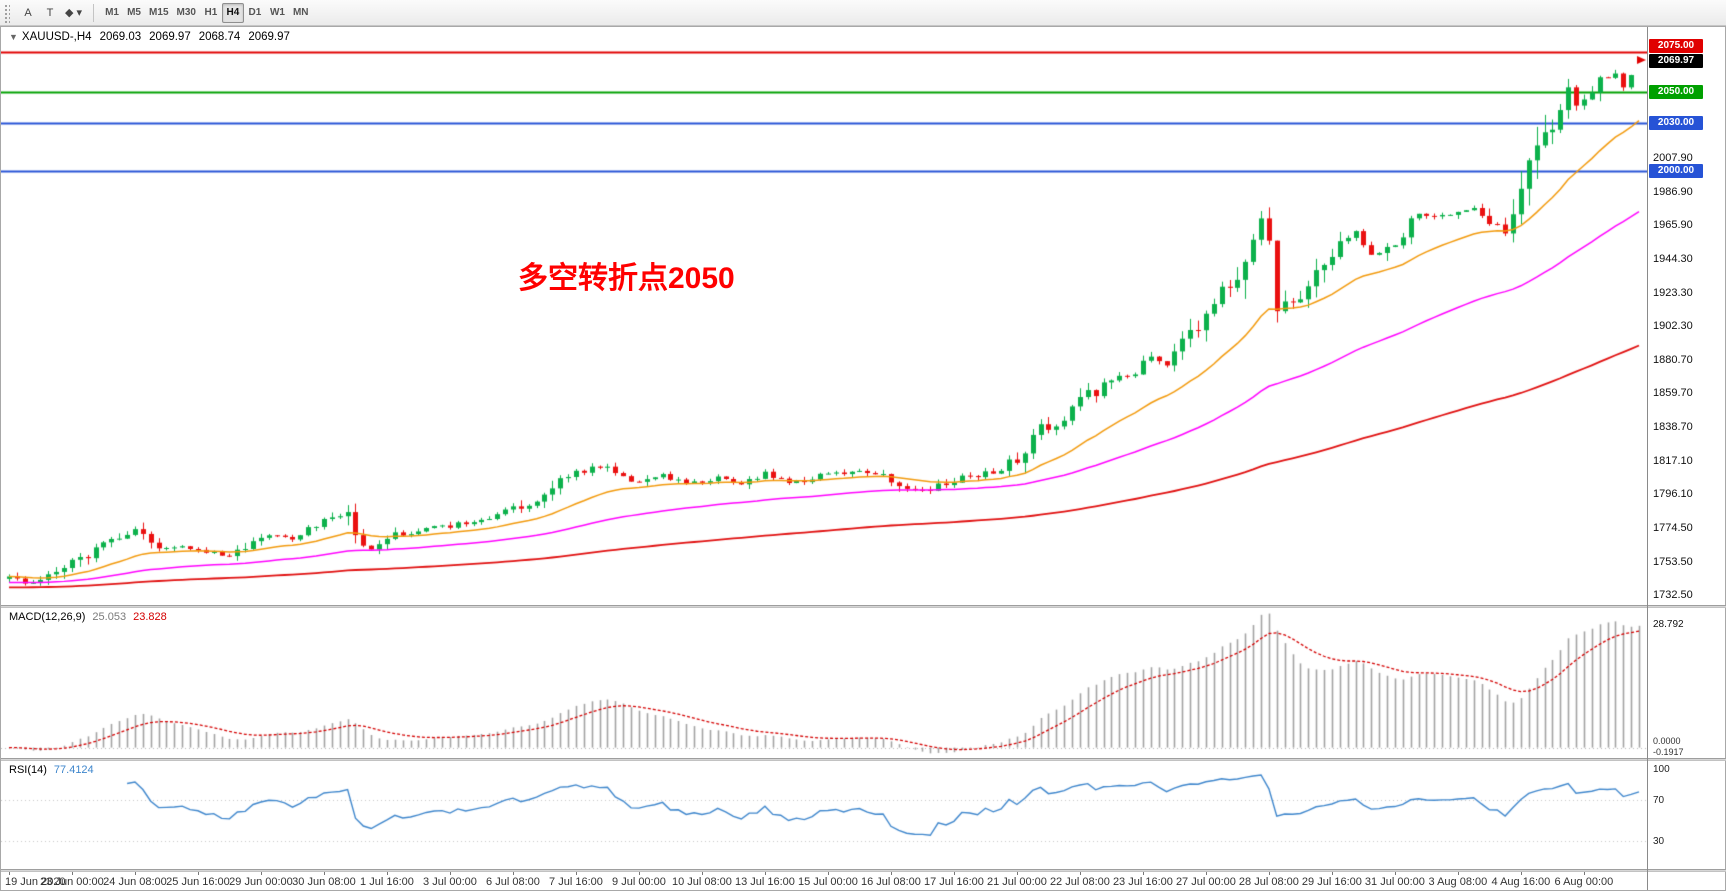 This screenshot has height=892, width=1726. Describe the element at coordinates (35, 882) in the screenshot. I see `time-axis-label: 19 Jun 2020` at that location.